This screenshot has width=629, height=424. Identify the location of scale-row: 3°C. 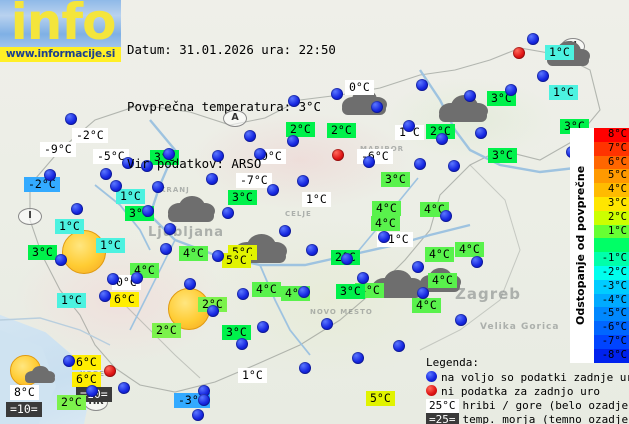
(611, 203).